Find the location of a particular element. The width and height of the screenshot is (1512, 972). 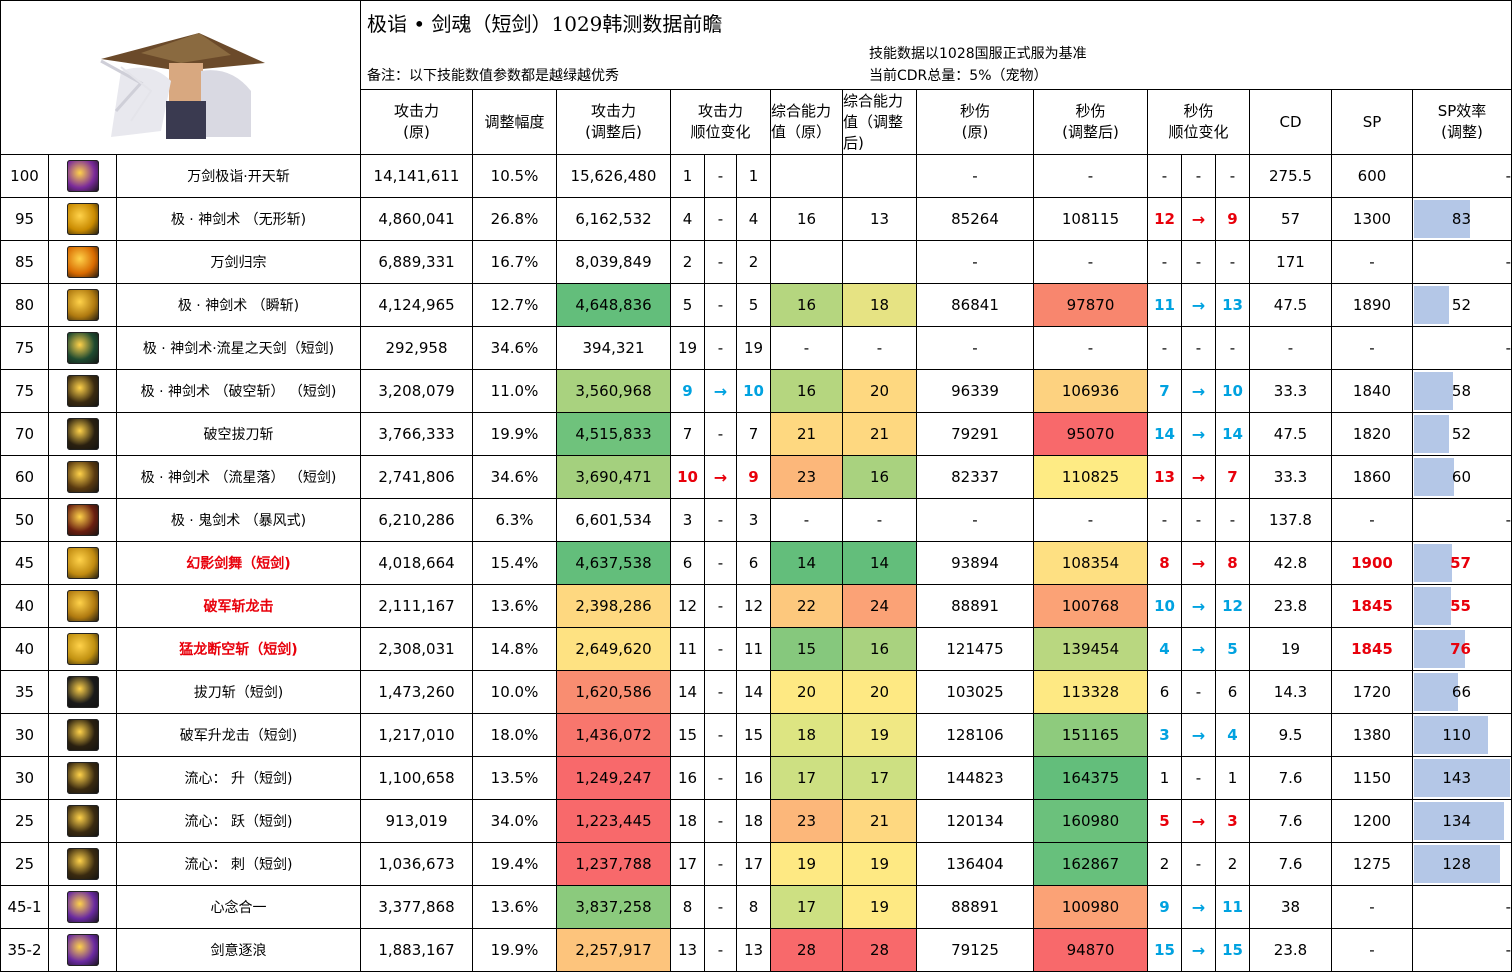

col-header-label: 攻击力 顺位变化 is located at coordinates (720, 121).